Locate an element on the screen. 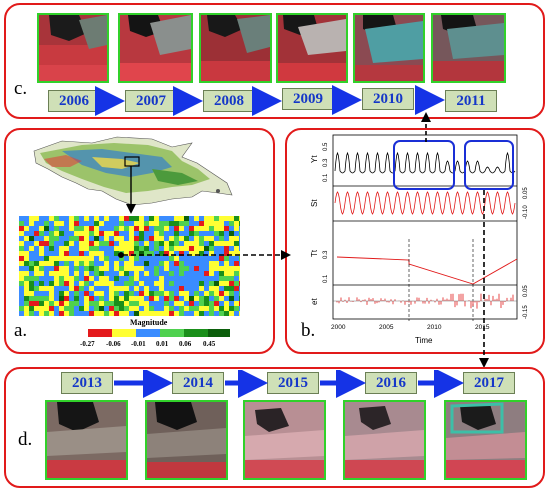 This screenshot has height=492, width=550. xtick-2005: 2005 is located at coordinates (386, 327).